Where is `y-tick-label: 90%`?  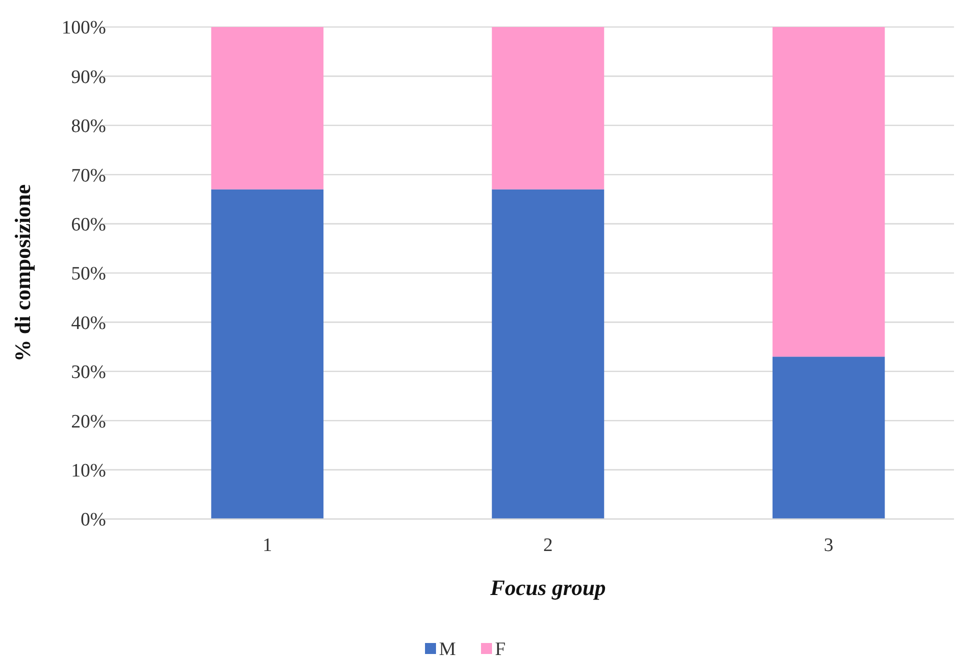
y-tick-label: 90% is located at coordinates (88, 77).